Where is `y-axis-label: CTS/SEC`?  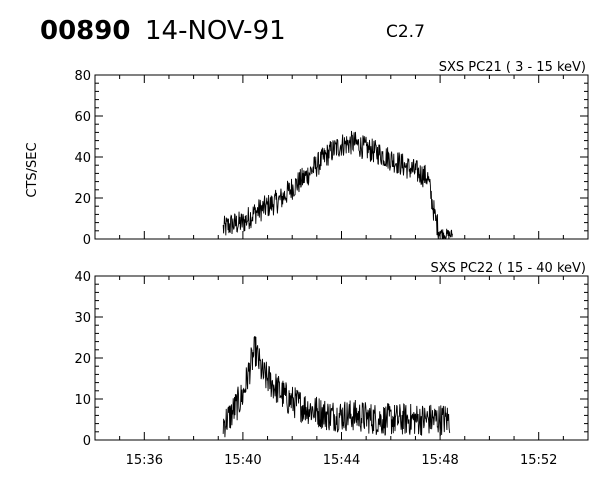 y-axis-label: CTS/SEC is located at coordinates (32, 169).